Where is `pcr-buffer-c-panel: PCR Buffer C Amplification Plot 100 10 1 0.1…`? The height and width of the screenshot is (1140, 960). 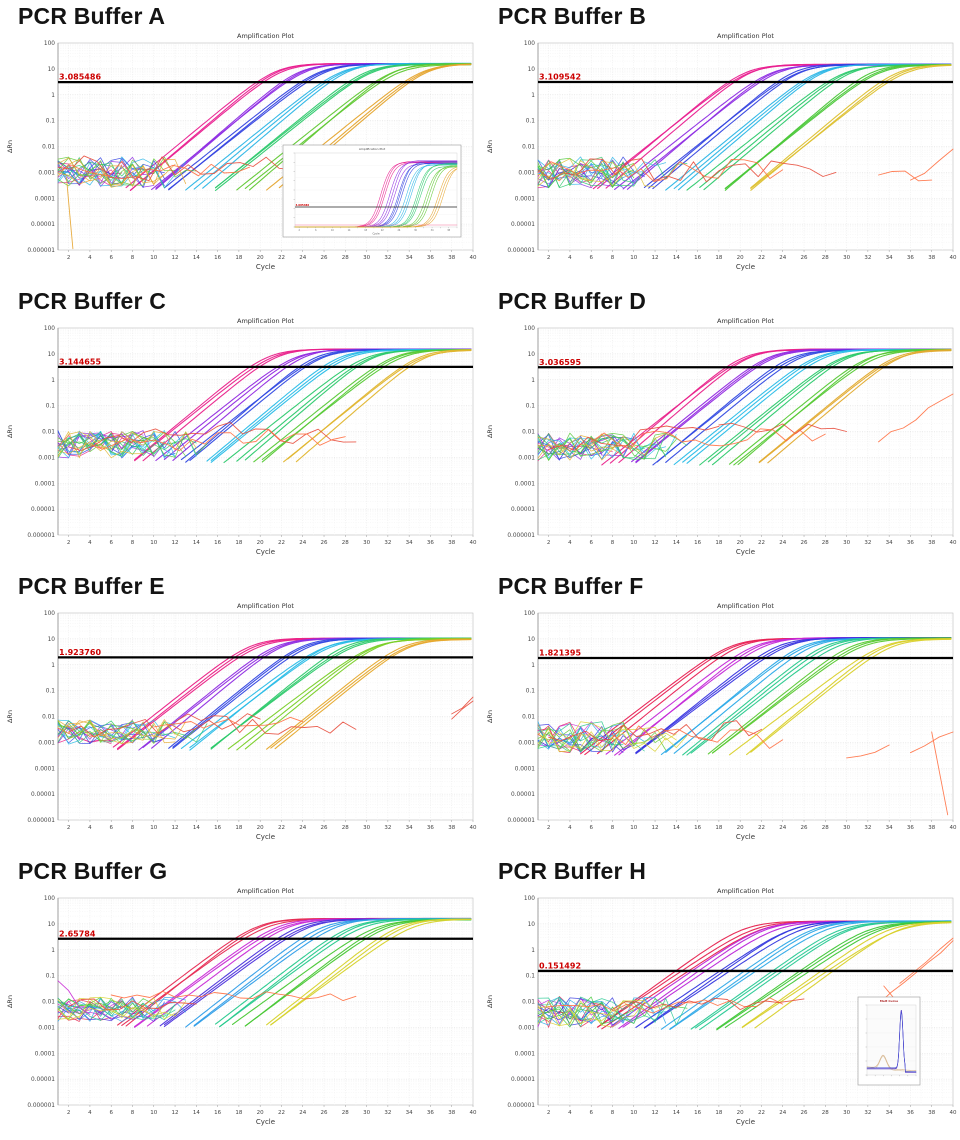 pcr-buffer-c-panel: PCR Buffer C Amplification Plot 100 10 1 0.1… is located at coordinates (240, 427).